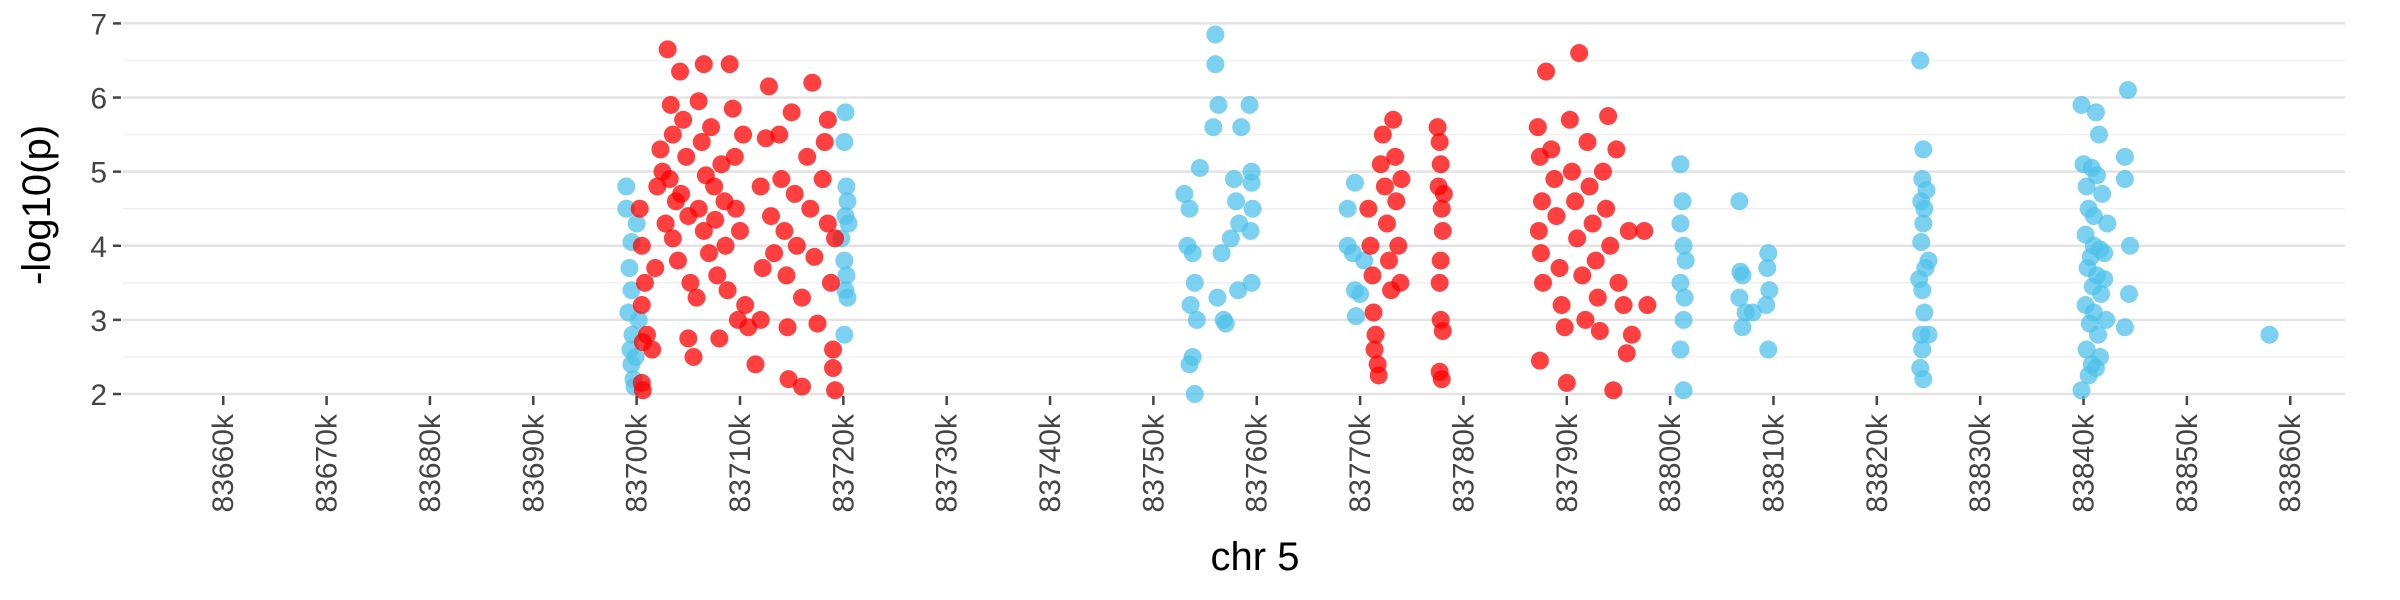  Describe the element at coordinates (1050, 462) in the screenshot. I see `x-tick-label: 83740k` at that location.